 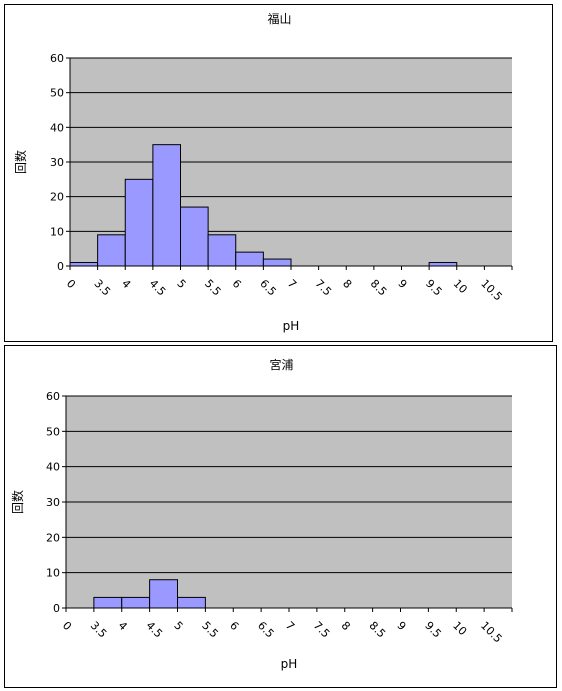 I want to click on chart-title: 宮浦, so click(x=281, y=364).